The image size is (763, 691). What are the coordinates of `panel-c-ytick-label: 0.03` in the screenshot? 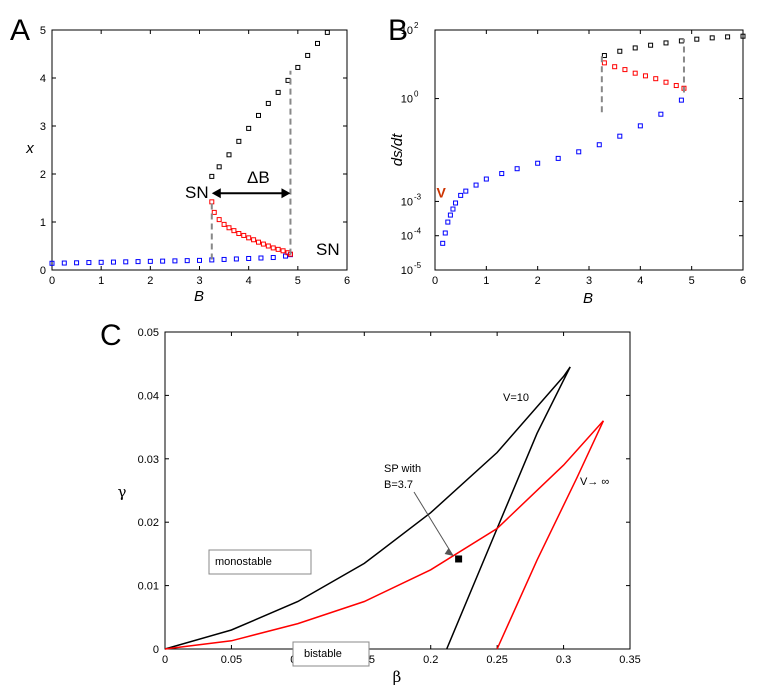 It's located at (148, 460).